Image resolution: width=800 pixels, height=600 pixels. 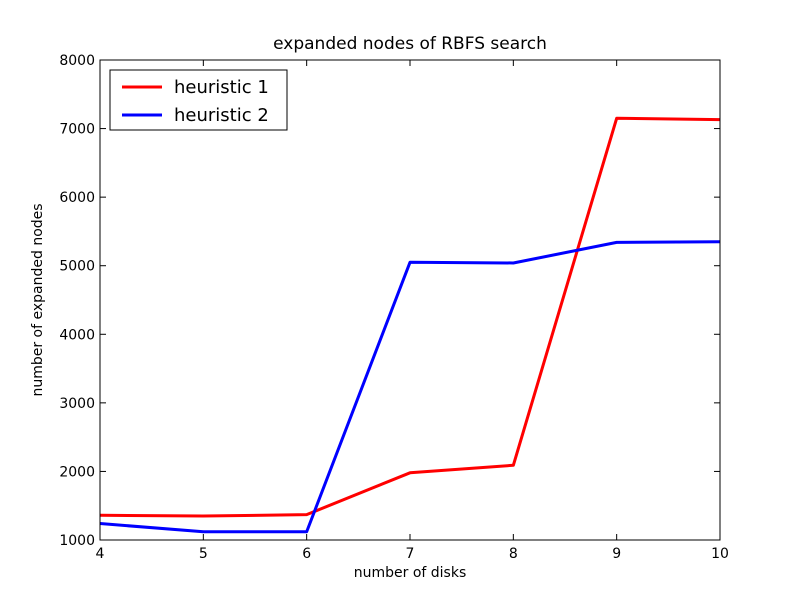 I want to click on y-tick-label: 6000, so click(x=77, y=198).